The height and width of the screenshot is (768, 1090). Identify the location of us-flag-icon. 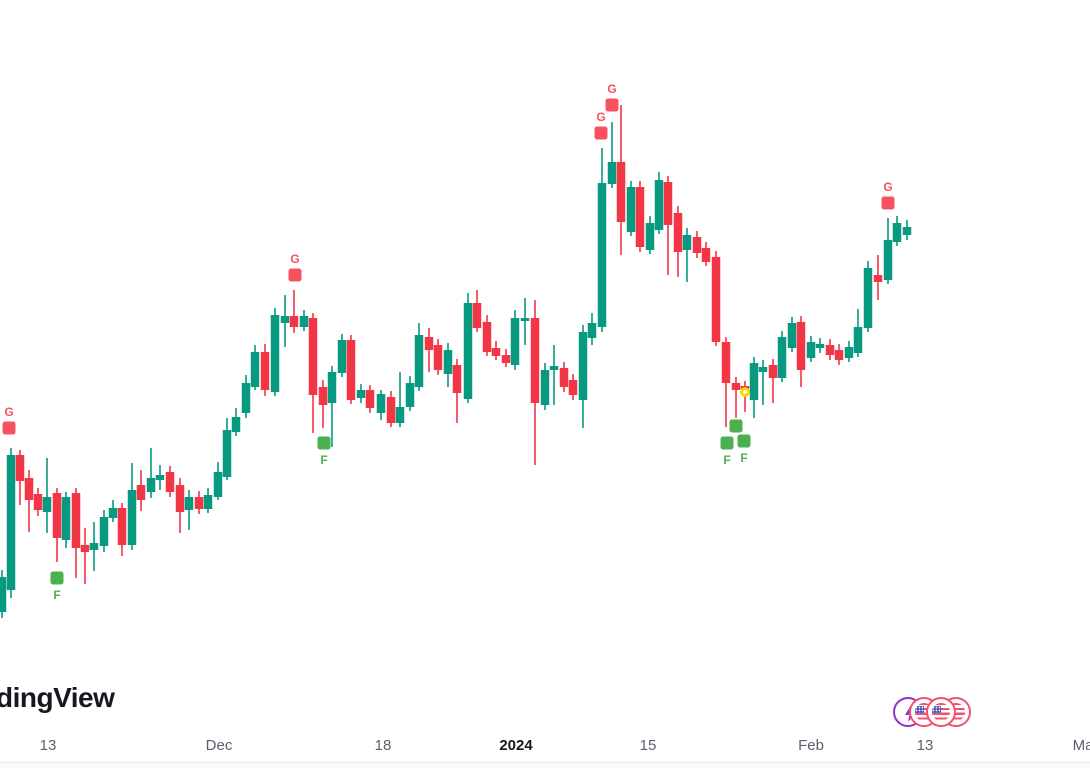
(941, 712).